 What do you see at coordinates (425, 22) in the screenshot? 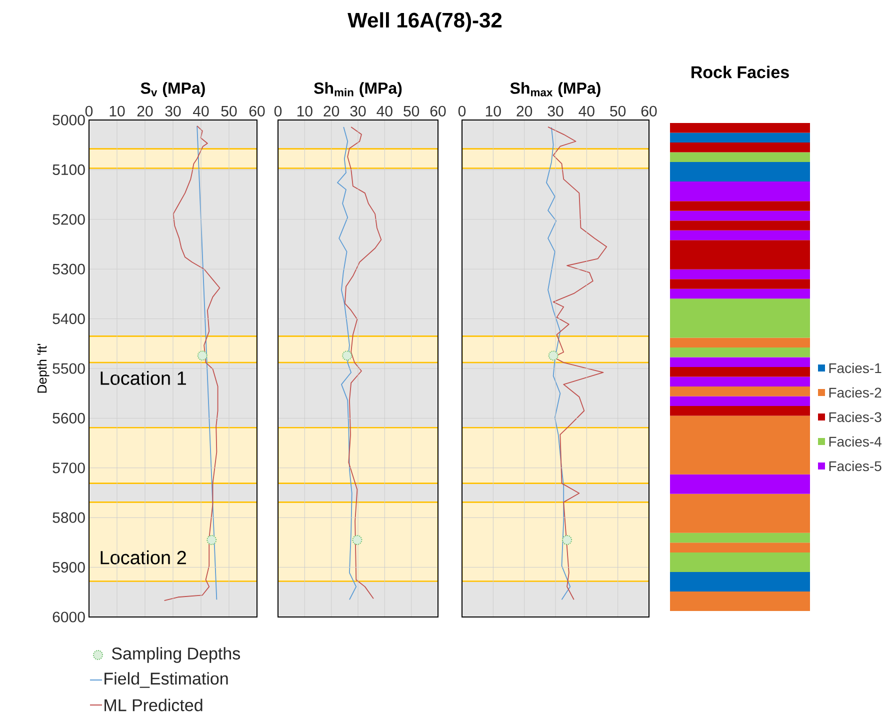
I see `chart-title: Well 16A(78)-32` at bounding box center [425, 22].